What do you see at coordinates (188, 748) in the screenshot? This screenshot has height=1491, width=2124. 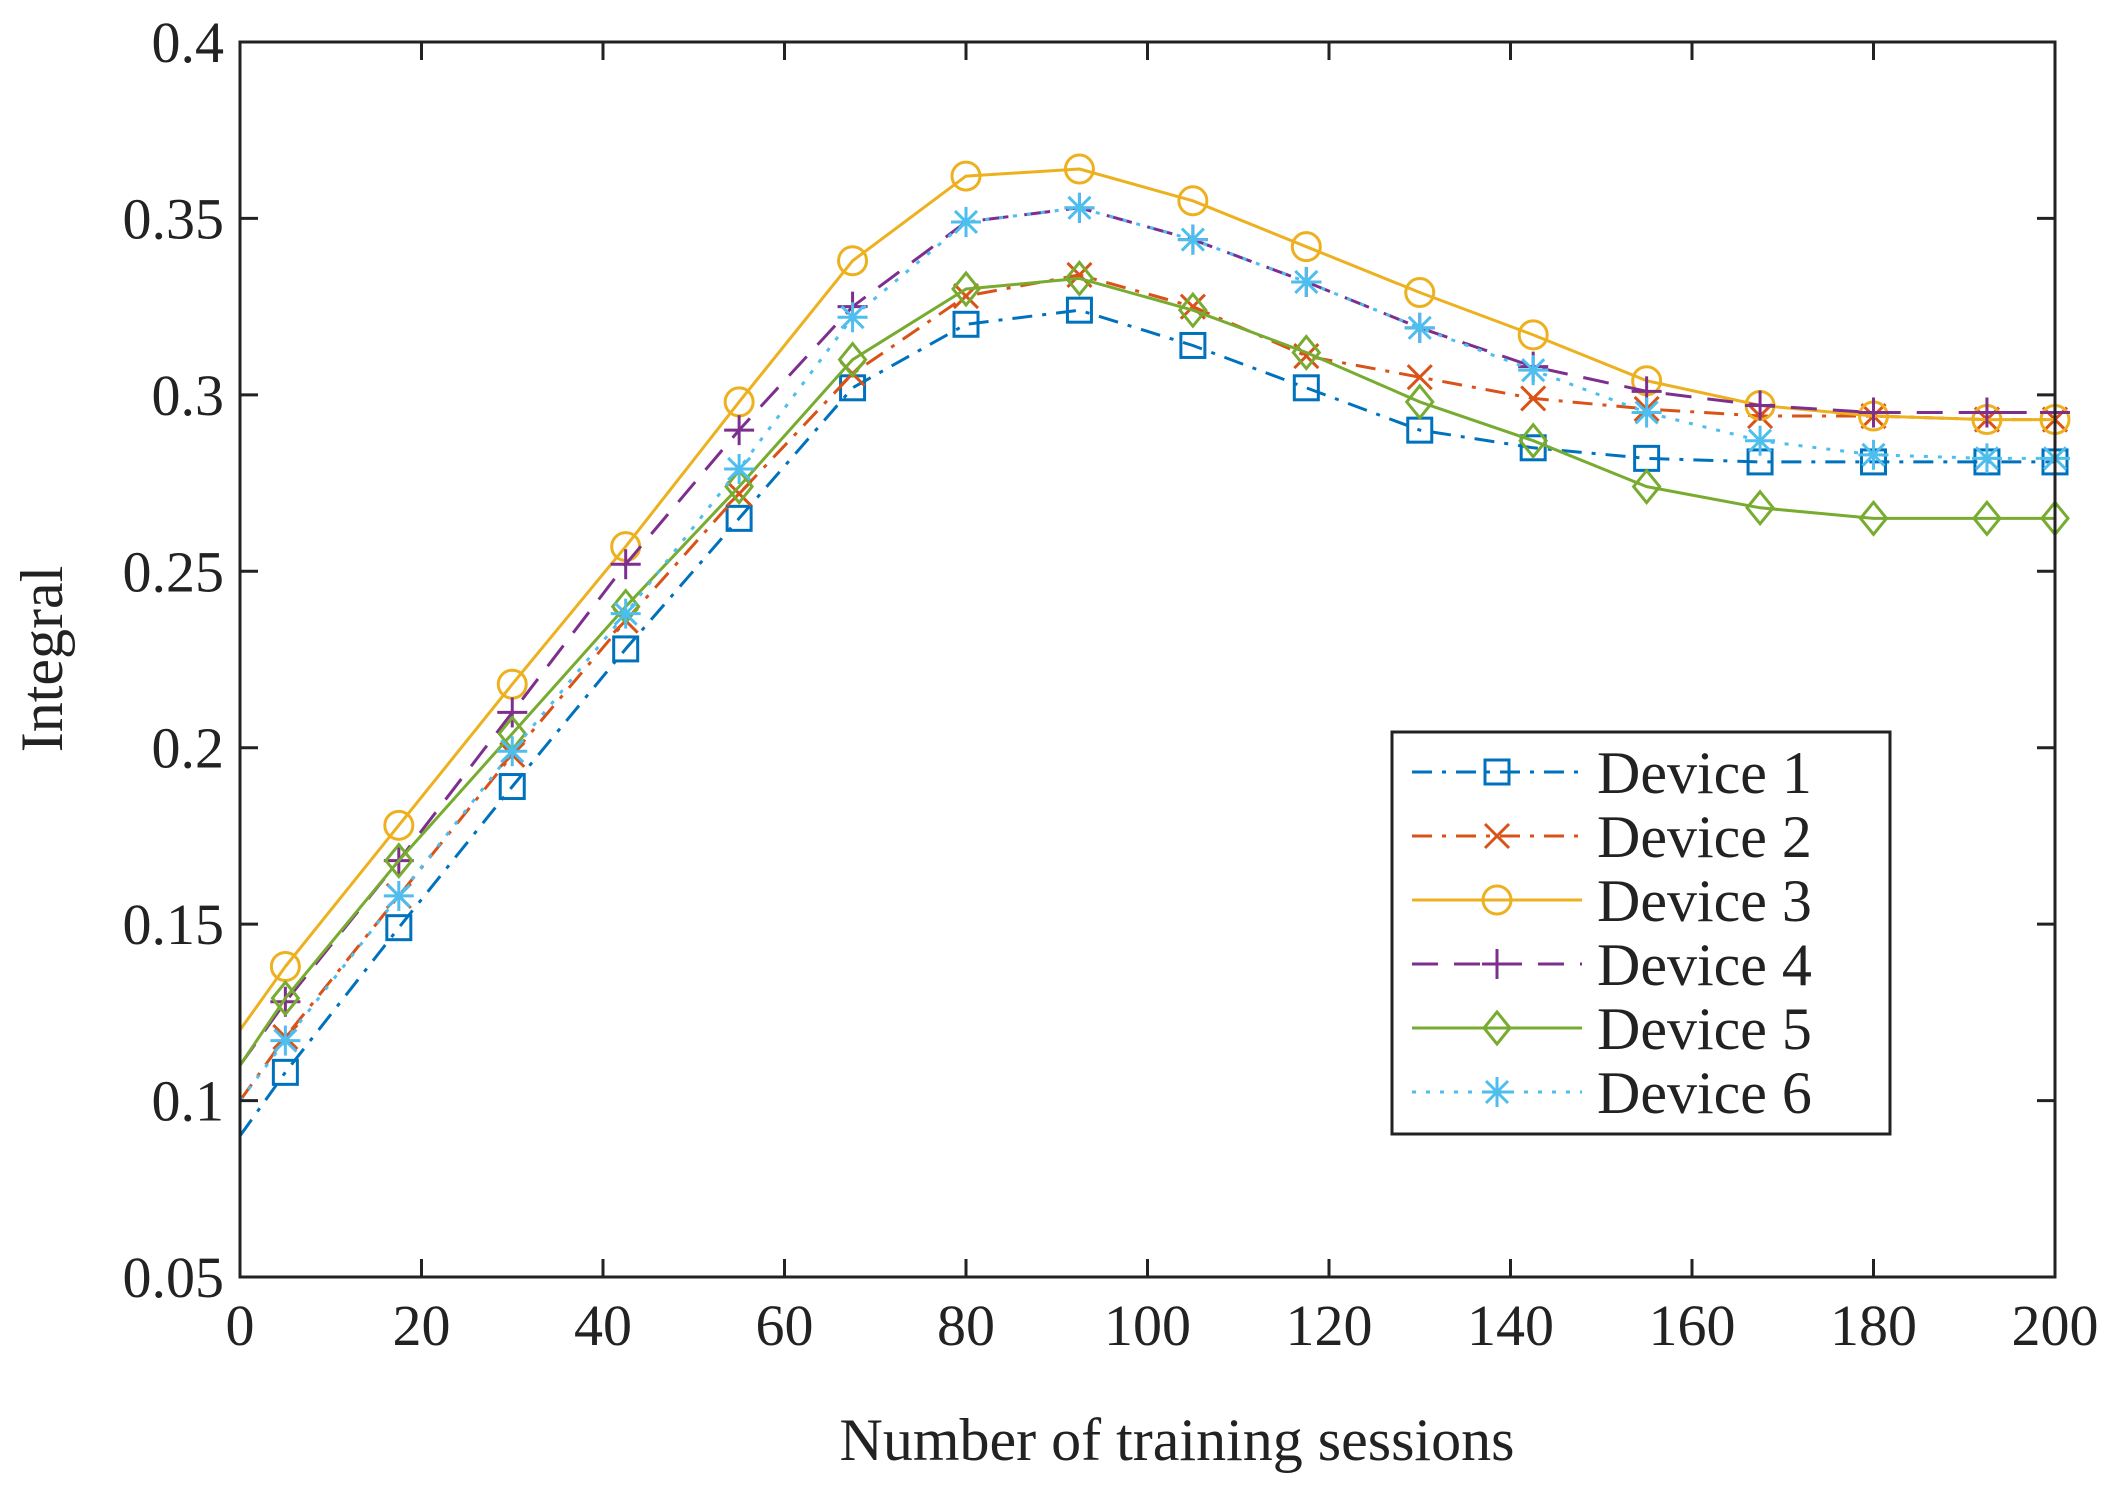 I see `y-tick-label: 0.2` at bounding box center [188, 748].